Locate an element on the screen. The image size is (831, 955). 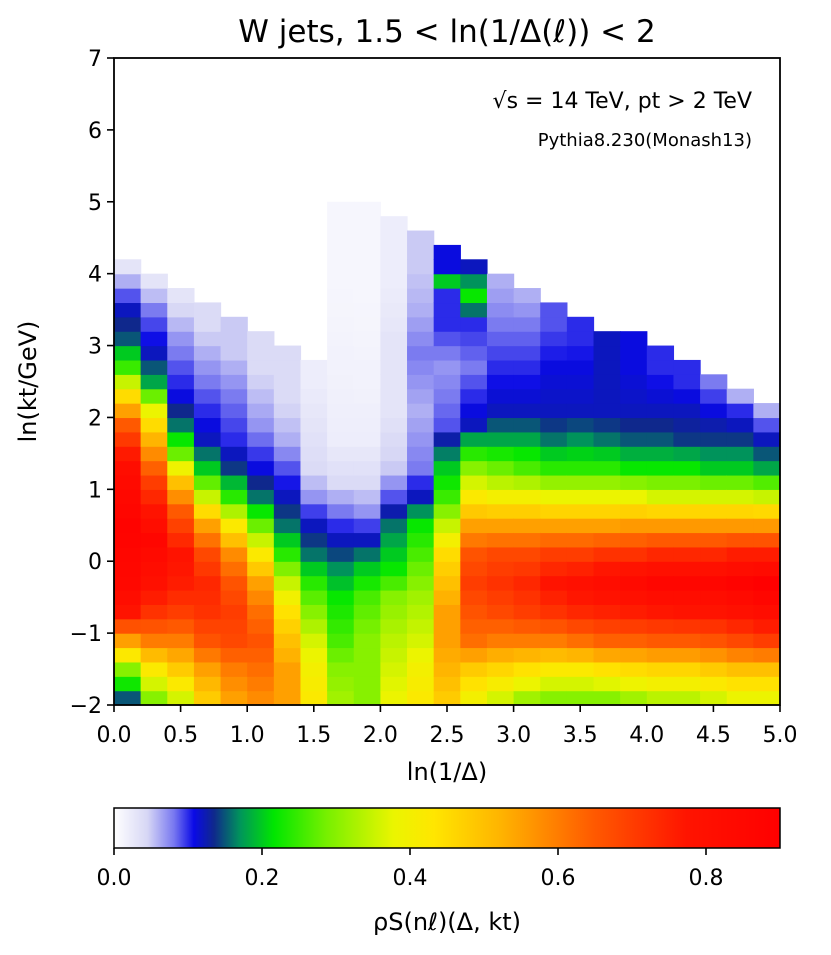
y-tick-label: 4 is located at coordinates (95, 275).